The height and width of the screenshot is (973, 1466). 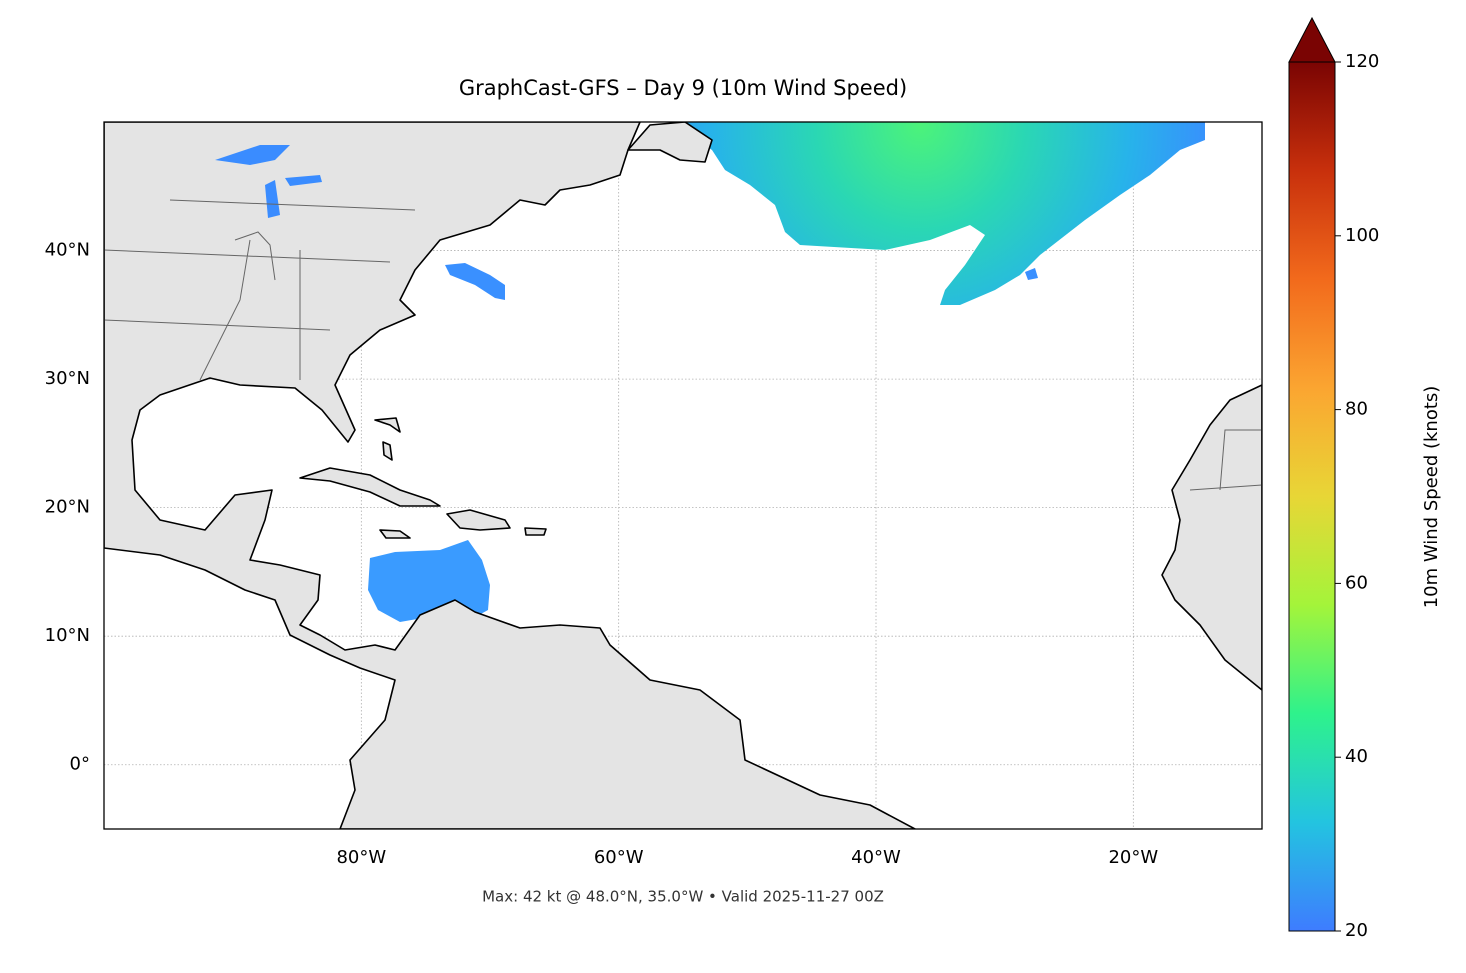 What do you see at coordinates (1362, 235) in the screenshot?
I see `colorbar-tick-label: 100` at bounding box center [1362, 235].